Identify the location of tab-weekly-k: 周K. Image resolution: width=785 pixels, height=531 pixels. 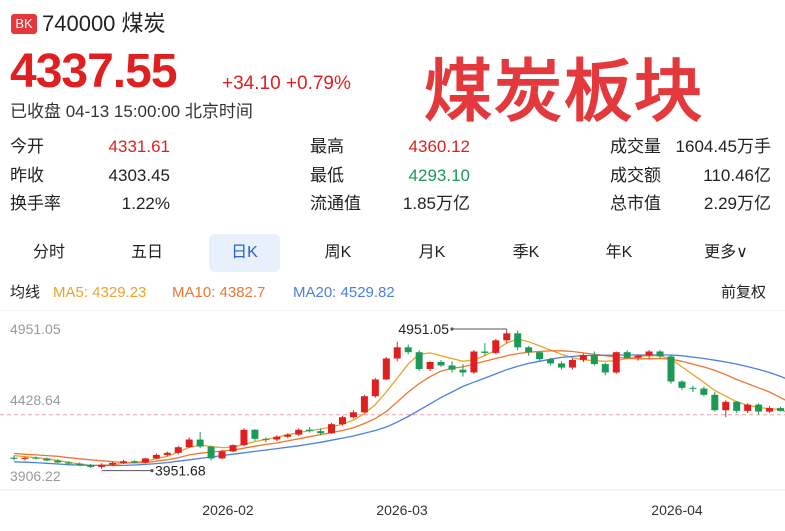
(338, 252).